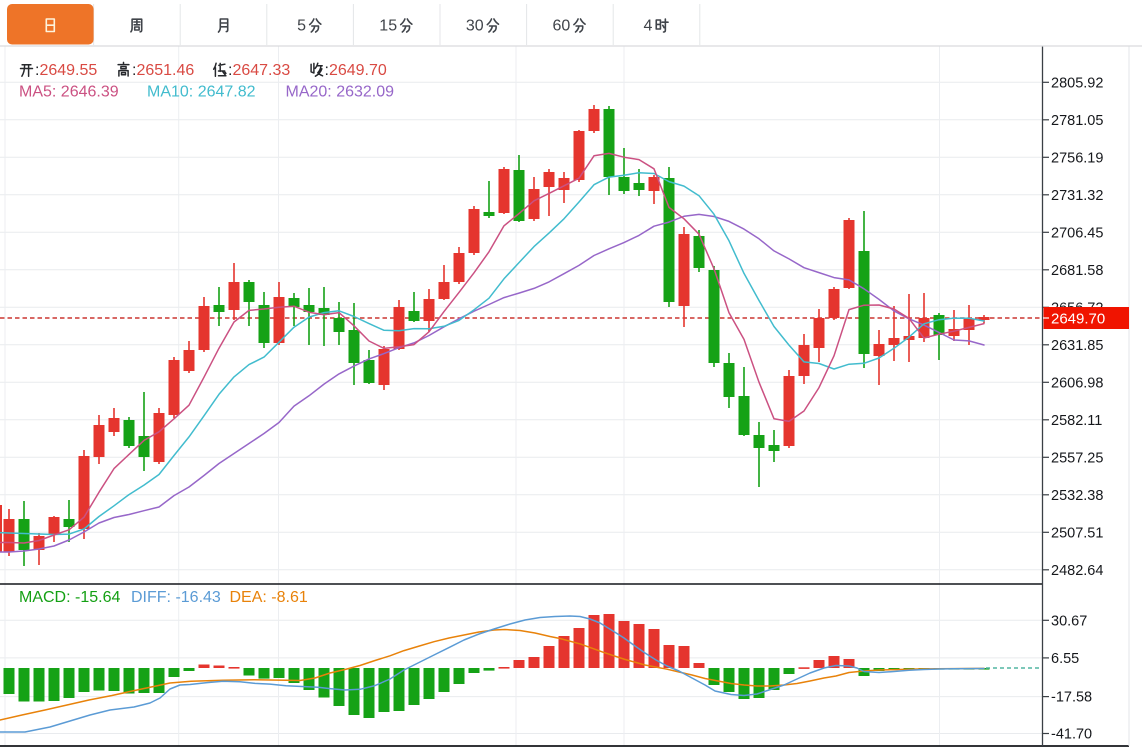 The width and height of the screenshot is (1142, 756). Describe the element at coordinates (201, 92) in the screenshot. I see `svg-text: MA10: 2647.82` at that location.